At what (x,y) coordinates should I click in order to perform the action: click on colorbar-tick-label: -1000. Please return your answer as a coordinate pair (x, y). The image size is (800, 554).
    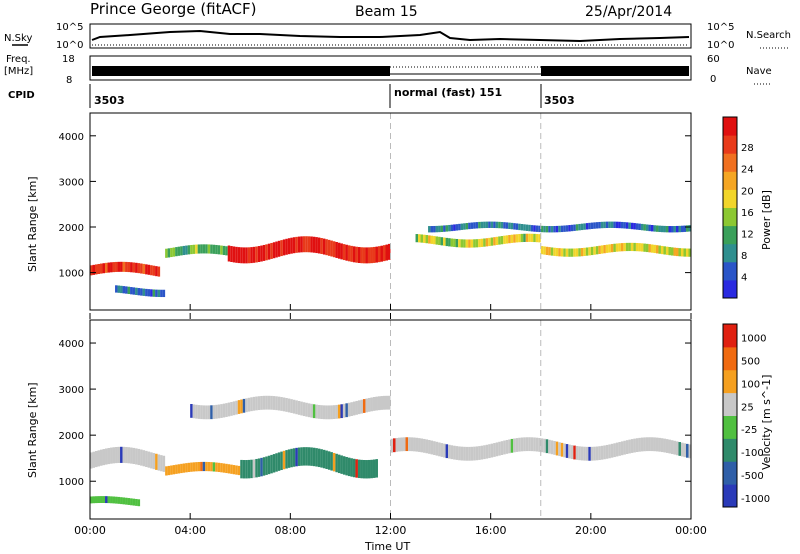
    Looking at the image, I should click on (755, 499).